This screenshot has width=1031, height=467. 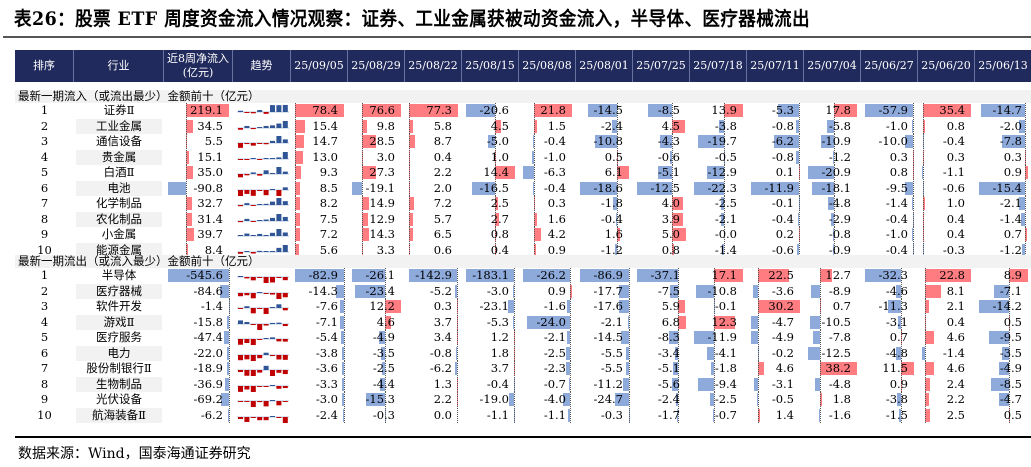 What do you see at coordinates (326, 337) in the screenshot?
I see `value: -5.4` at bounding box center [326, 337].